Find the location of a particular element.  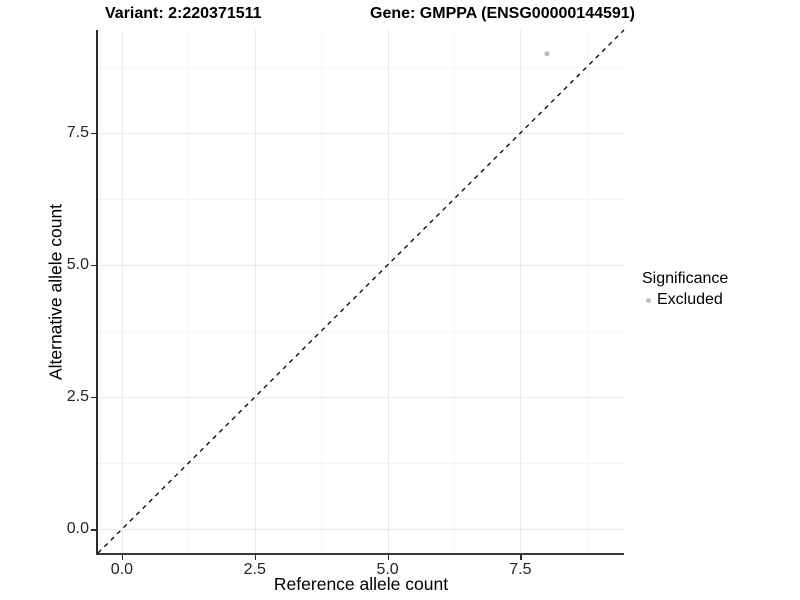

legend-title: Significance is located at coordinates (685, 278).